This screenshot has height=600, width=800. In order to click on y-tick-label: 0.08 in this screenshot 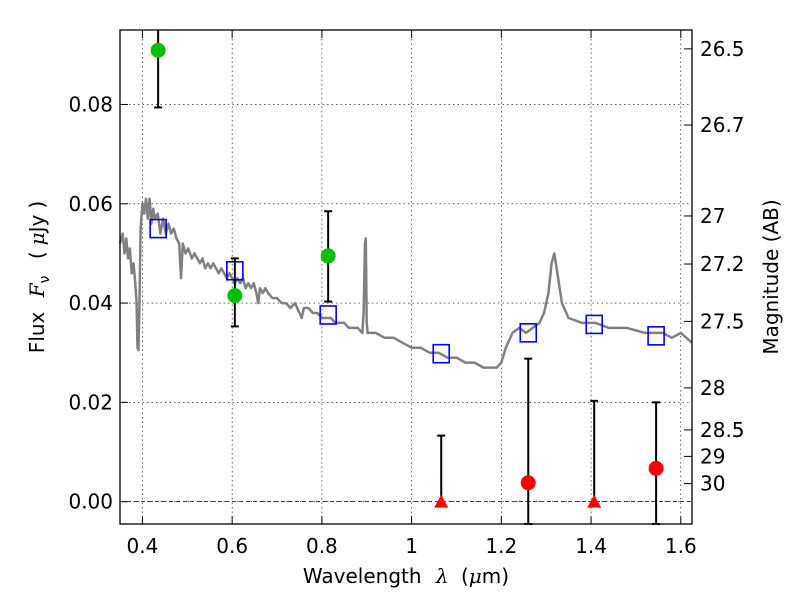, I will do `click(90, 104)`.